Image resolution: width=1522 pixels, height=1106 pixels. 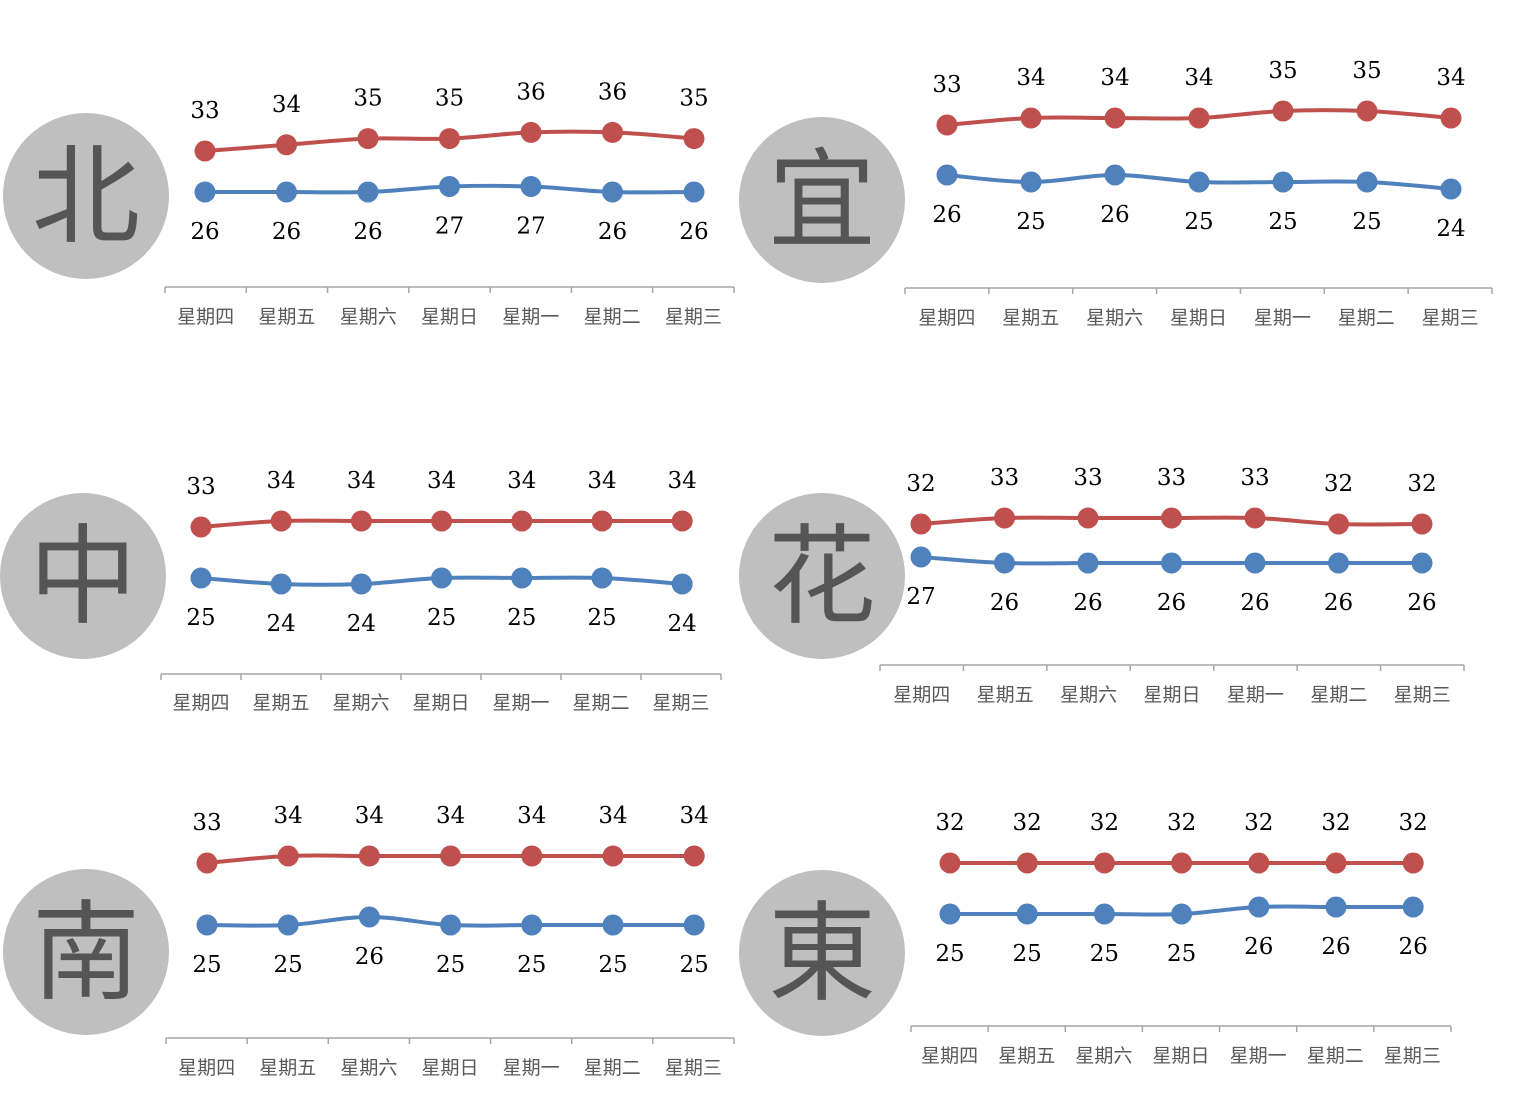 What do you see at coordinates (1171, 695) in the screenshot?
I see `x-tick-label: 星期日` at bounding box center [1171, 695].